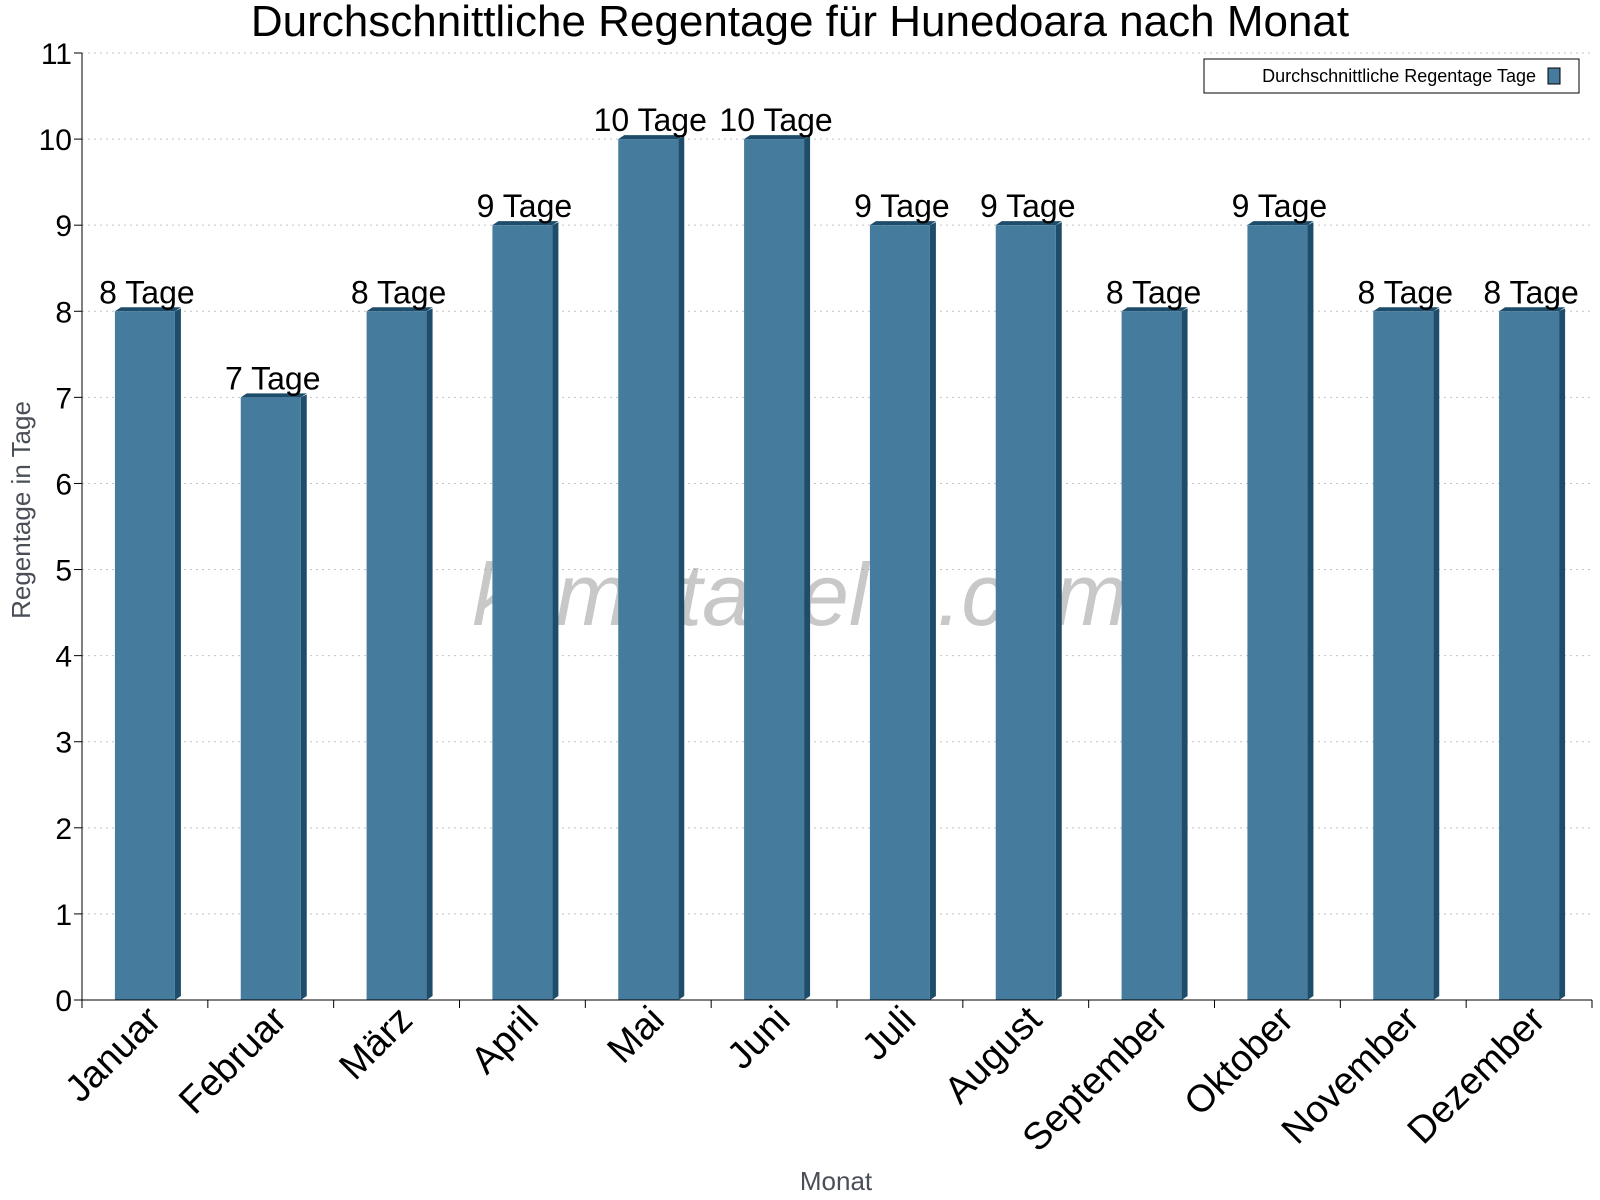 The height and width of the screenshot is (1200, 1600). Describe the element at coordinates (1554, 76) in the screenshot. I see `legend-swatch` at that location.